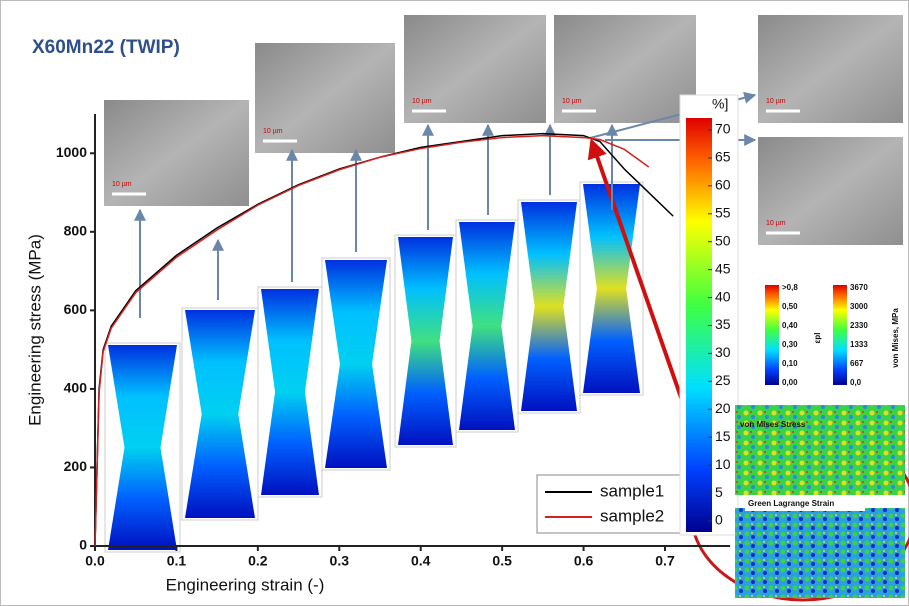 Image resolution: width=909 pixels, height=606 pixels. I want to click on stress-tick-label: 1333, so click(859, 344).